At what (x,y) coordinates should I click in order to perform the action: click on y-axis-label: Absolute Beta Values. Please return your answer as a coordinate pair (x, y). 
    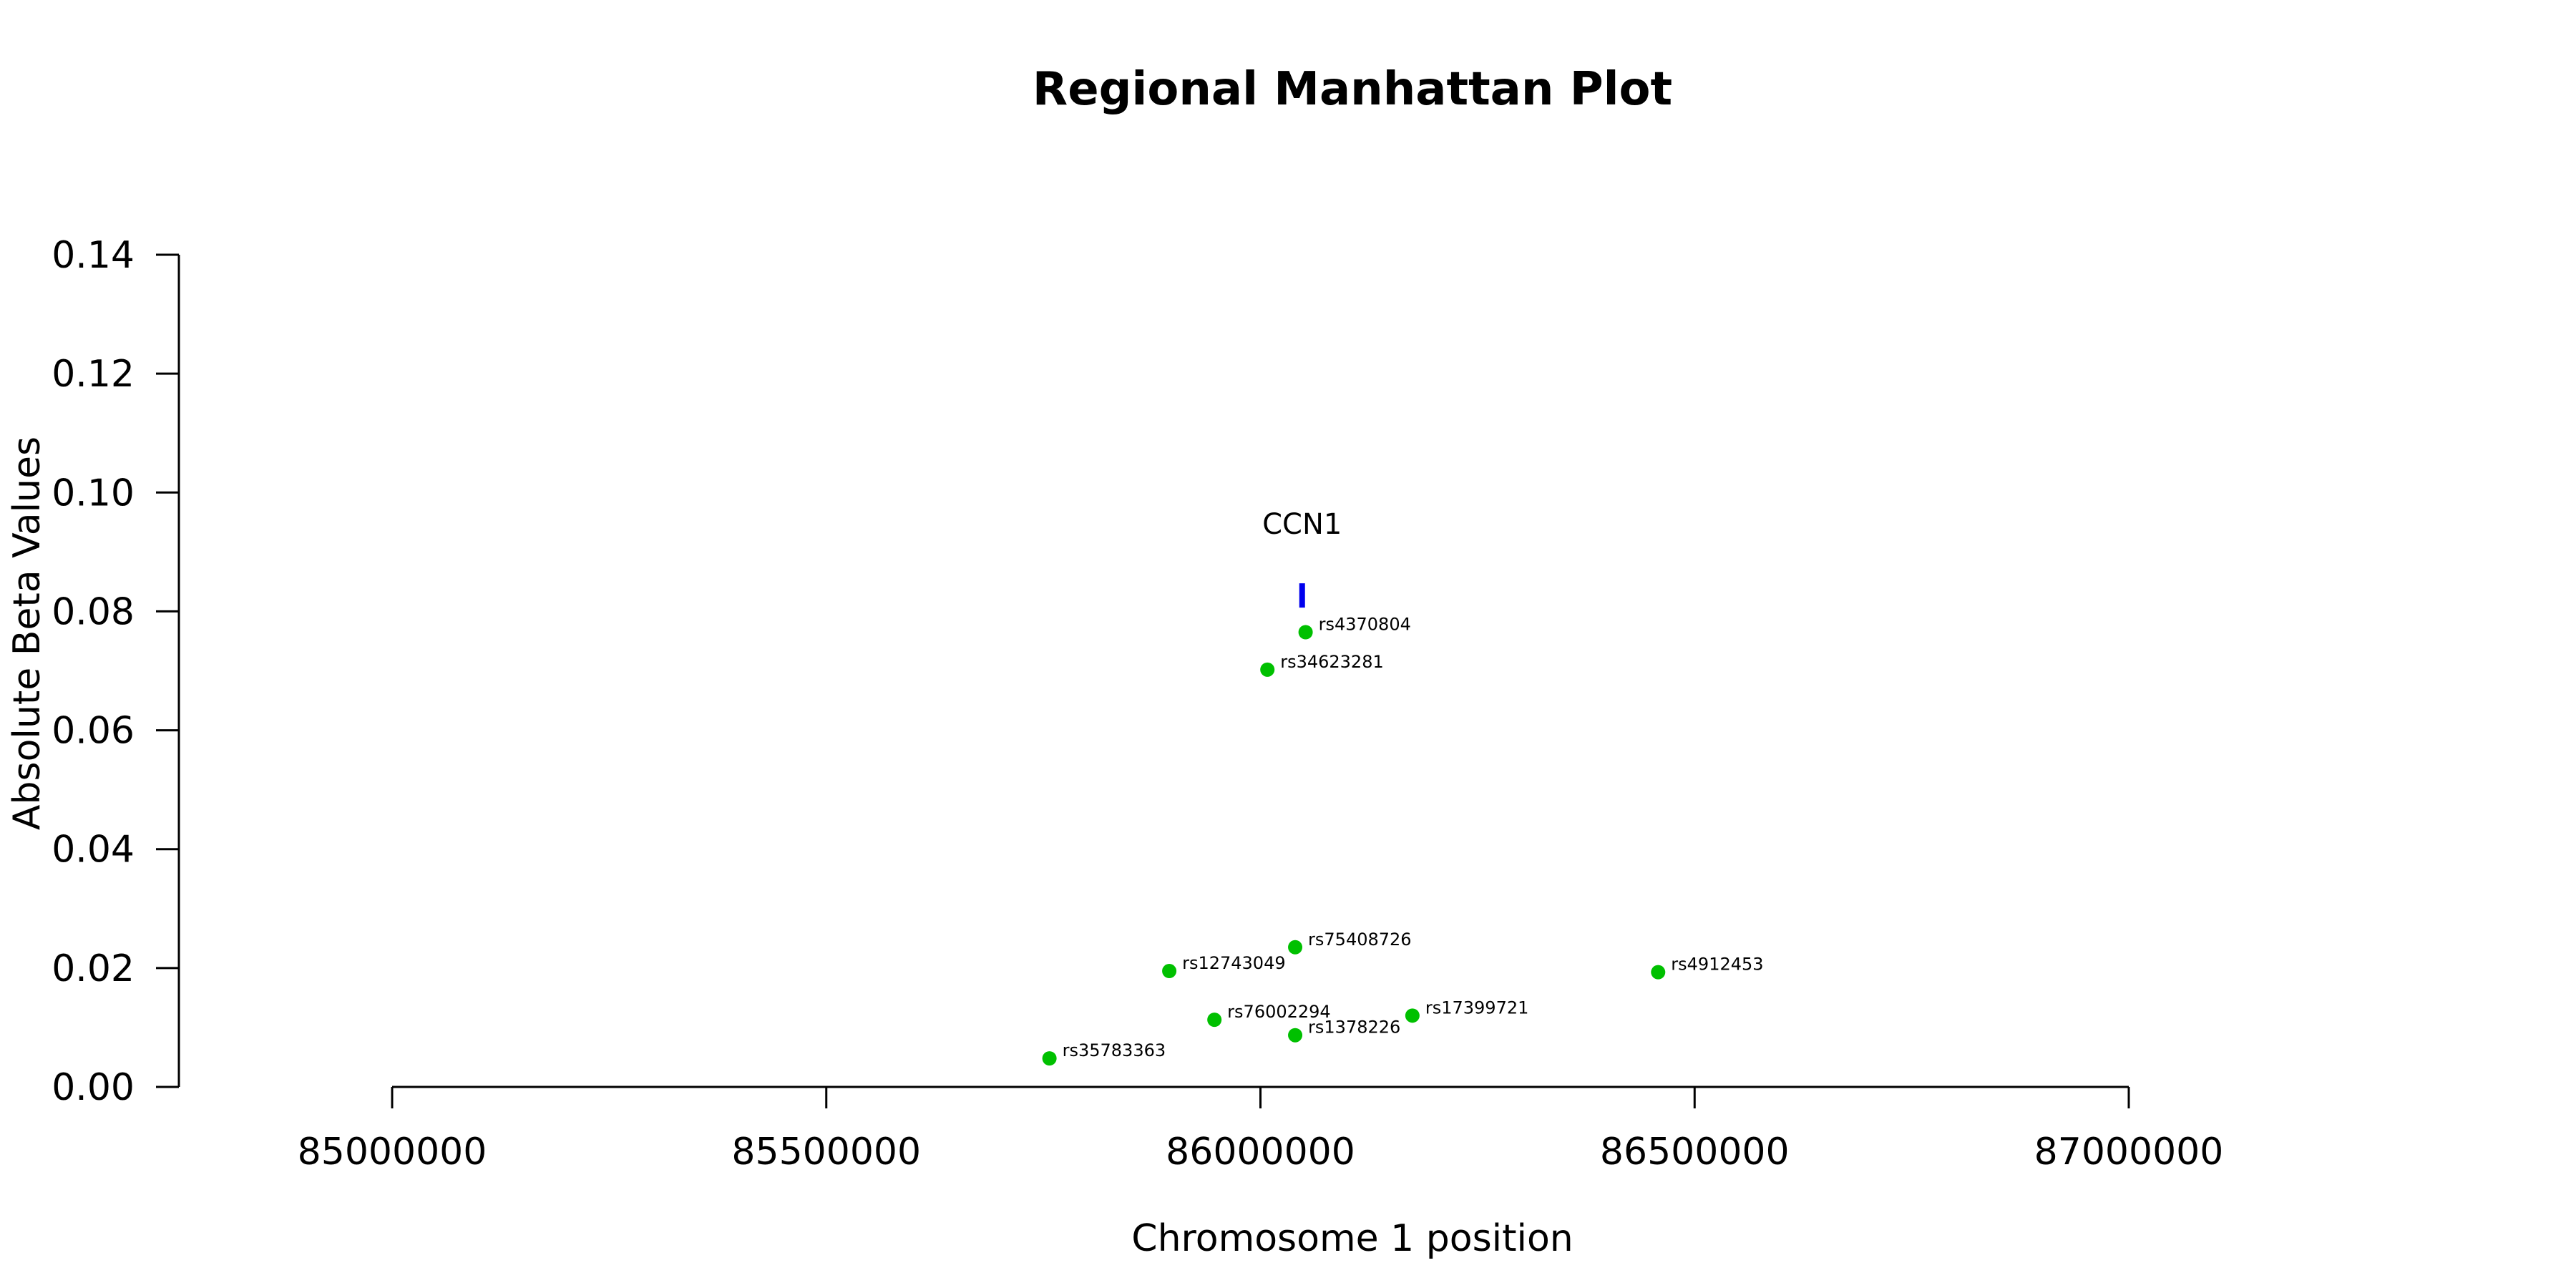
    Looking at the image, I should click on (27, 633).